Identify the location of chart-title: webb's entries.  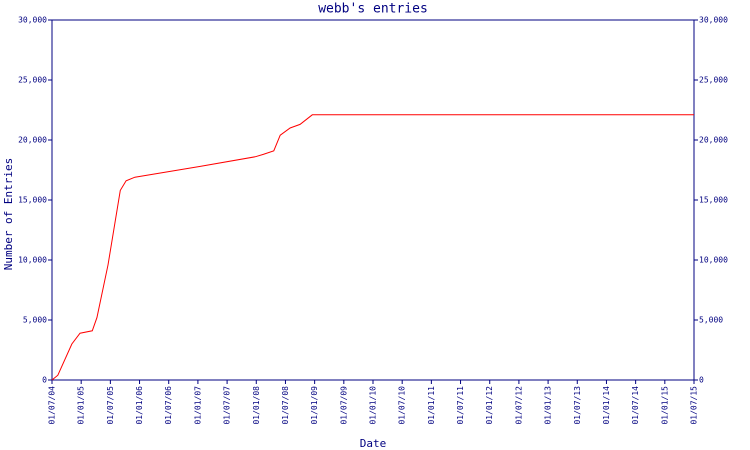
(373, 9).